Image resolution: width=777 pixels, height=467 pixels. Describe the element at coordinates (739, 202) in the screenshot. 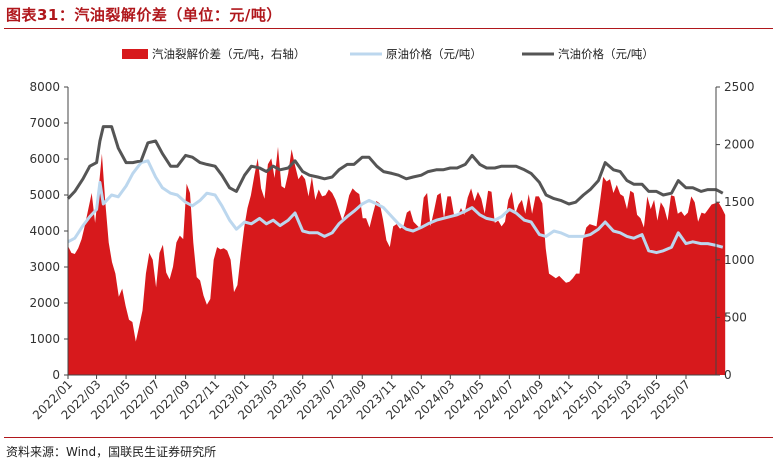

I see `y-right-tick-label: 1500` at that location.